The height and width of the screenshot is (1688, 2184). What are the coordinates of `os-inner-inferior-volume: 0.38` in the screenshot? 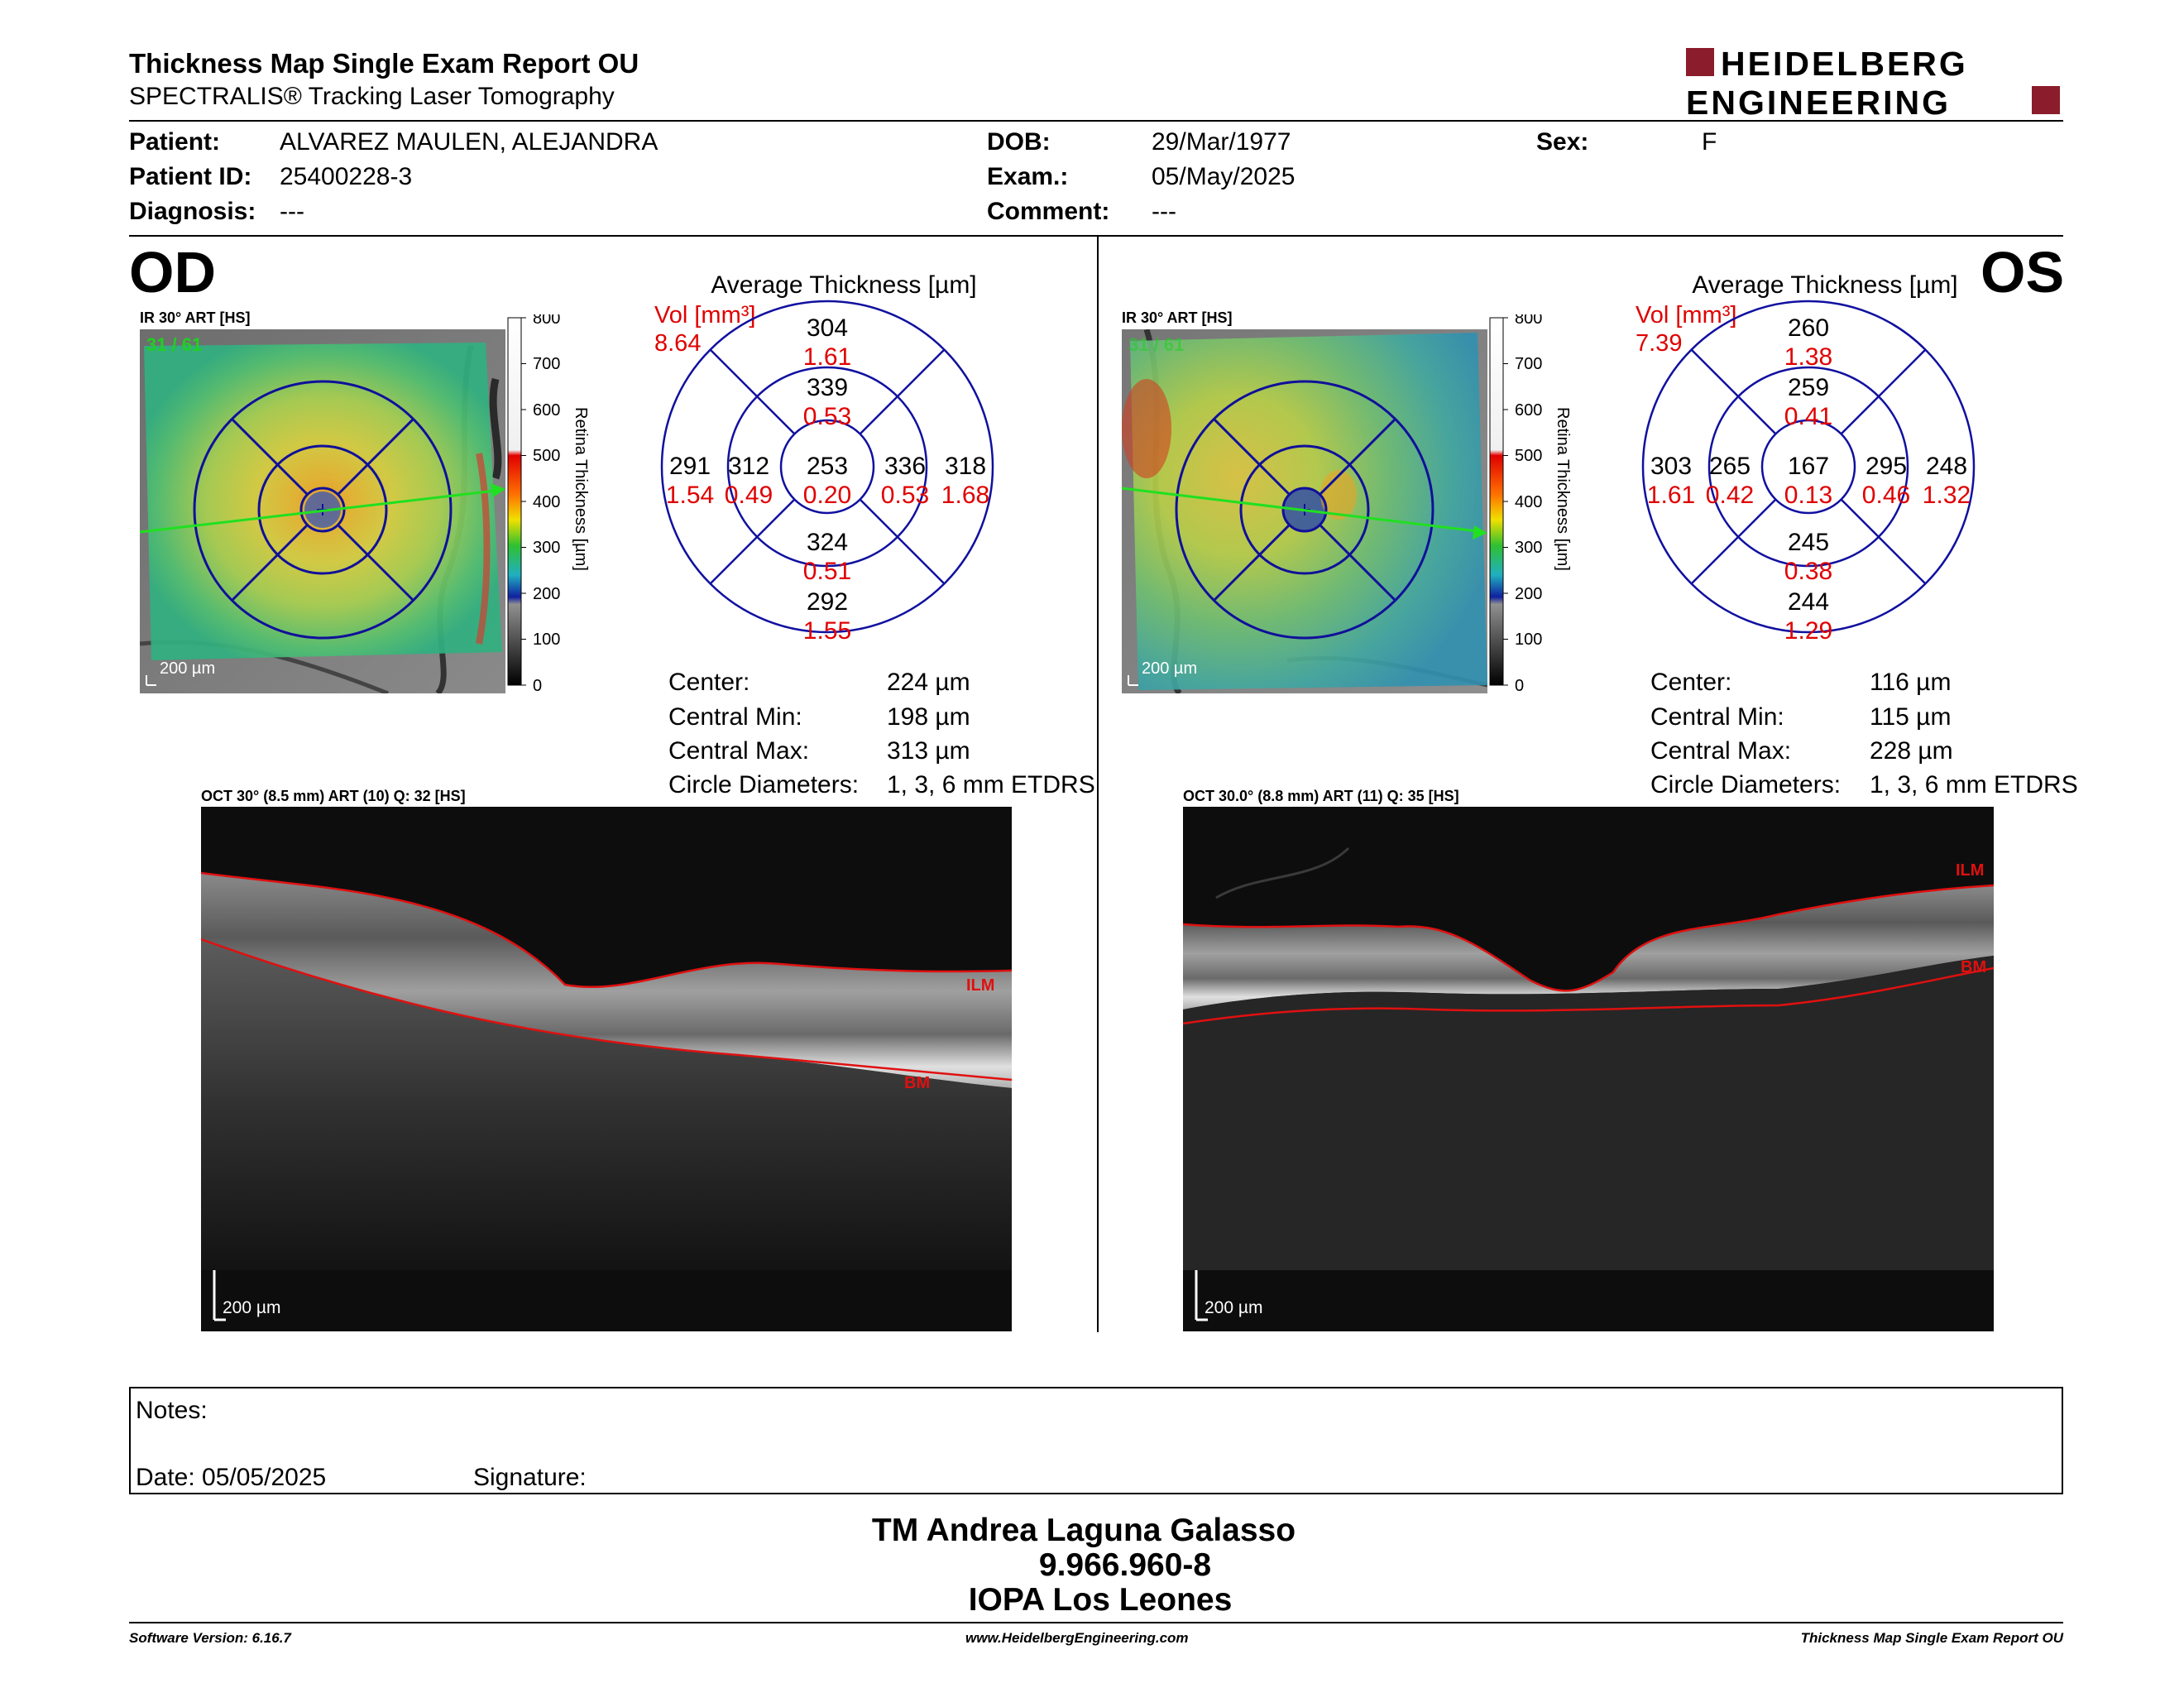 It's located at (1808, 571).